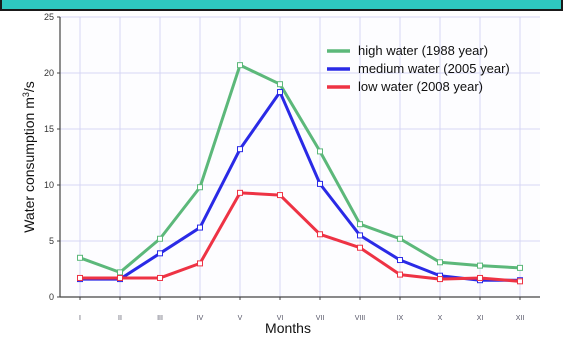  What do you see at coordinates (29, 165) in the screenshot?
I see `y-axis-title-main: Water consumption m` at bounding box center [29, 165].